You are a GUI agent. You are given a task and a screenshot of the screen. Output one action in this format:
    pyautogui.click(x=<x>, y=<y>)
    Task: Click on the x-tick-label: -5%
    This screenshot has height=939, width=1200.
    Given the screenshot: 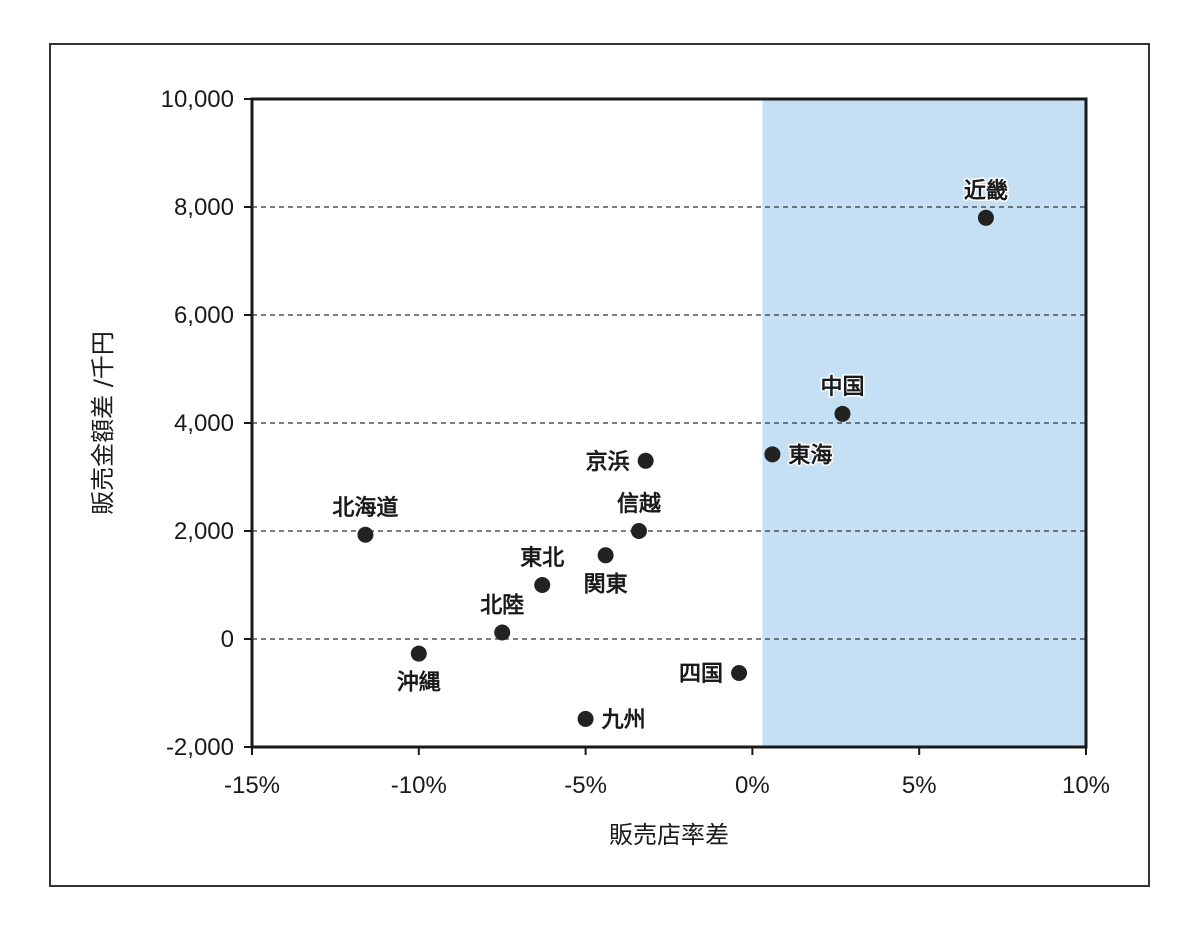 What is the action you would take?
    pyautogui.click(x=585, y=785)
    